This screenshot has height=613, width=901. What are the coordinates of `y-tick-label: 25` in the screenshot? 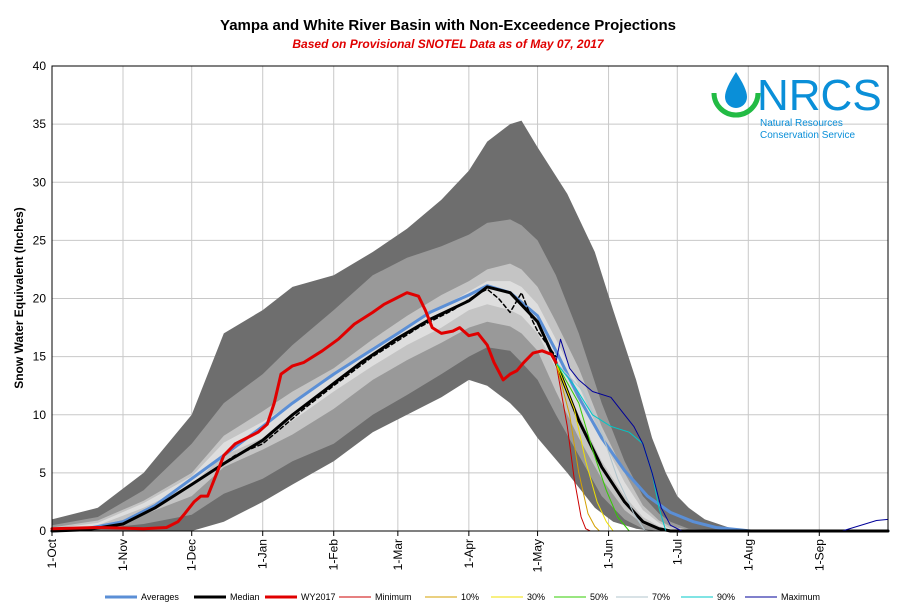 It's located at (40, 240).